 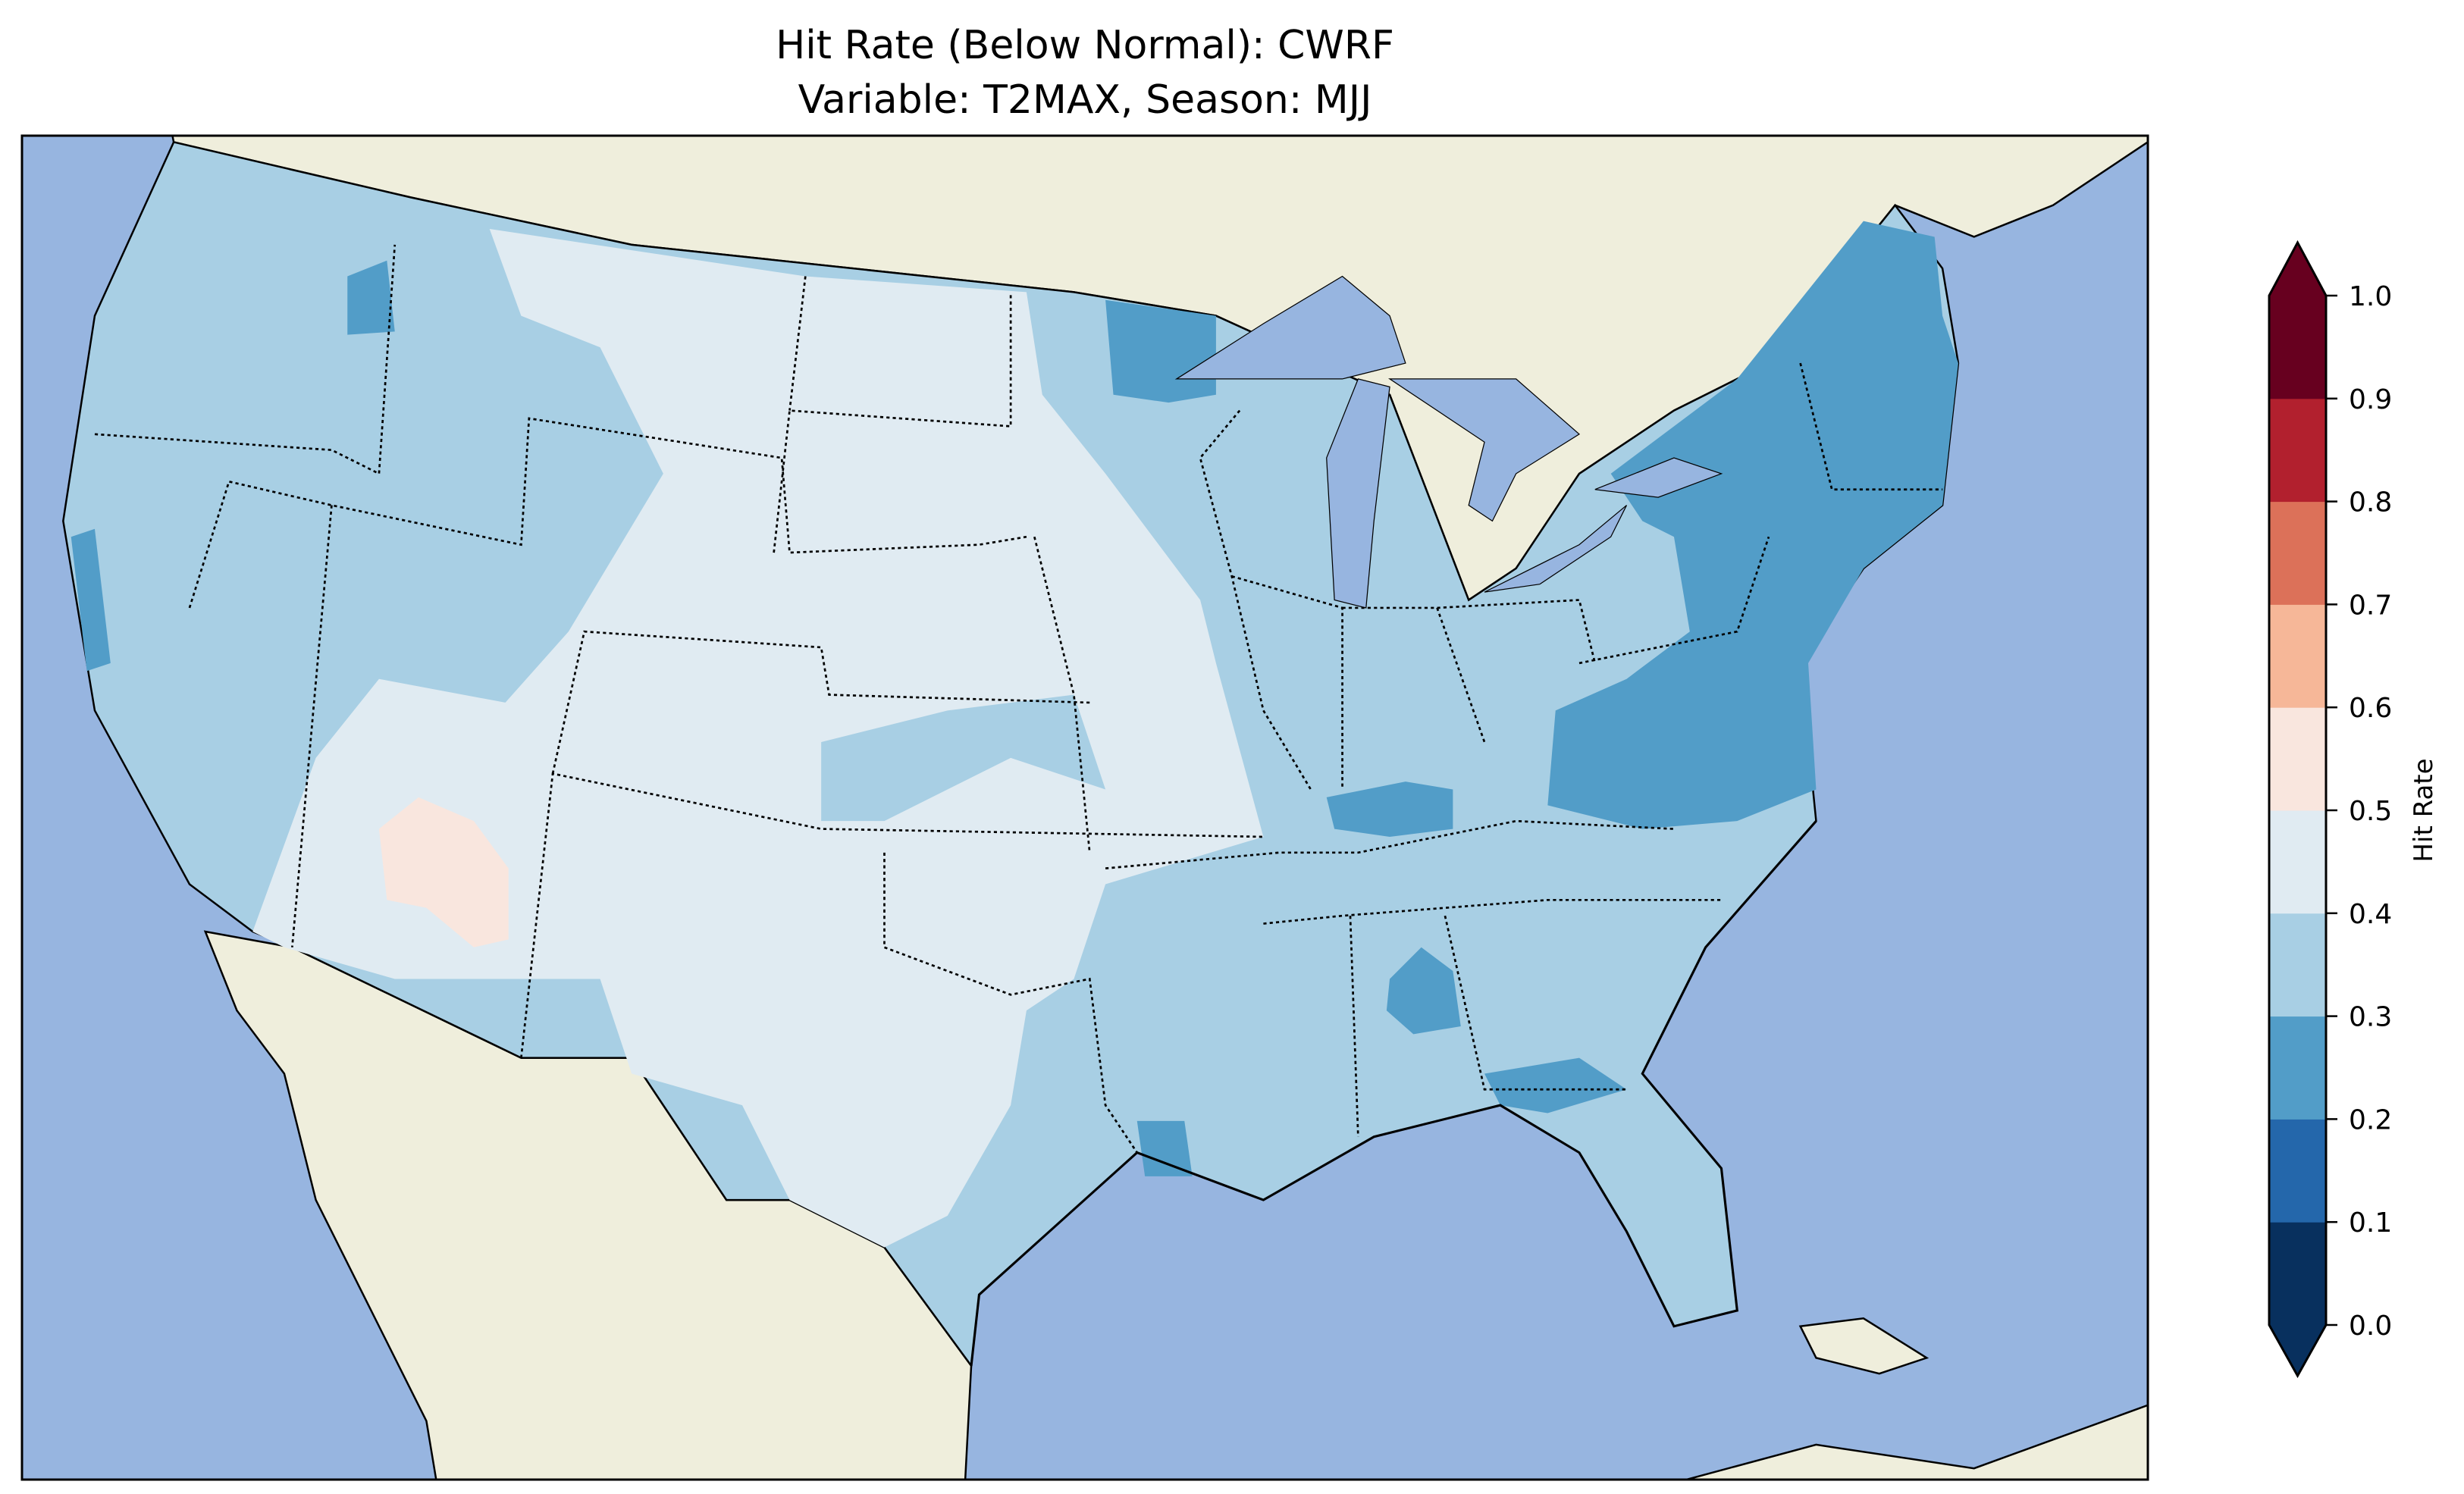 What do you see at coordinates (2370, 914) in the screenshot?
I see `colorbar-tick-label: 0.4` at bounding box center [2370, 914].